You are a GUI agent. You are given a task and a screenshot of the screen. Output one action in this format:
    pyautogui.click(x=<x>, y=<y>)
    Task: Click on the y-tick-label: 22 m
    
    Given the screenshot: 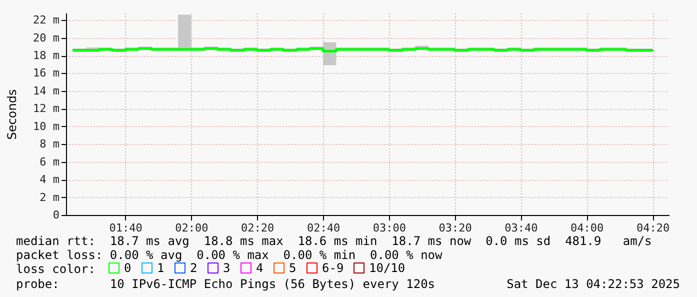 What is the action you would take?
    pyautogui.click(x=46, y=20)
    